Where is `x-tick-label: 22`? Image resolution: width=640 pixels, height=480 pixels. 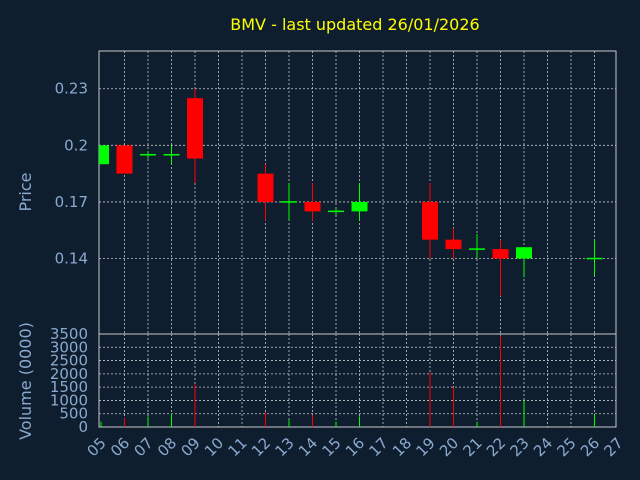 x-tick-label: 22 is located at coordinates (496, 447).